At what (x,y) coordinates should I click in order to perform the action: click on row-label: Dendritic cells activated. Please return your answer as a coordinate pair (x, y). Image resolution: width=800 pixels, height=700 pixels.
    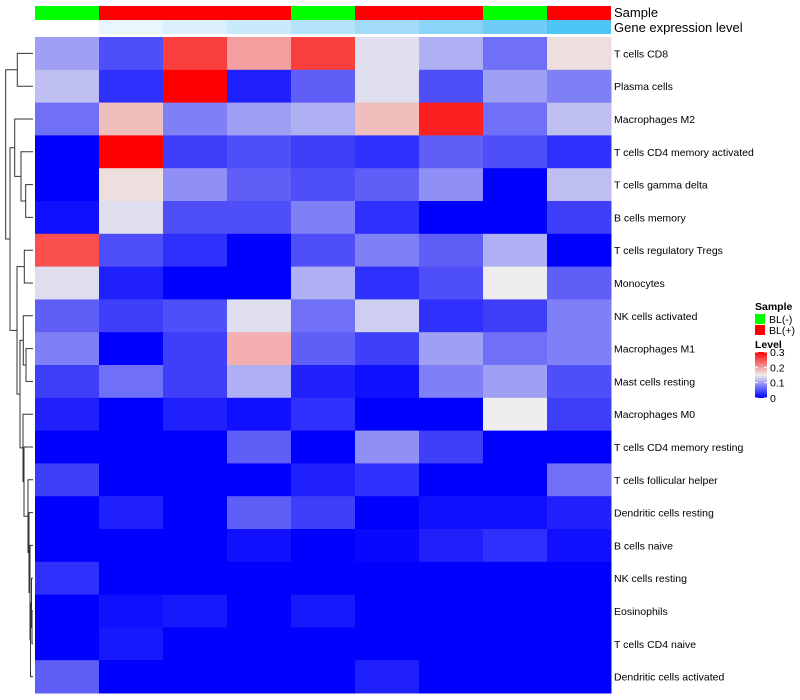
    Looking at the image, I should click on (669, 678).